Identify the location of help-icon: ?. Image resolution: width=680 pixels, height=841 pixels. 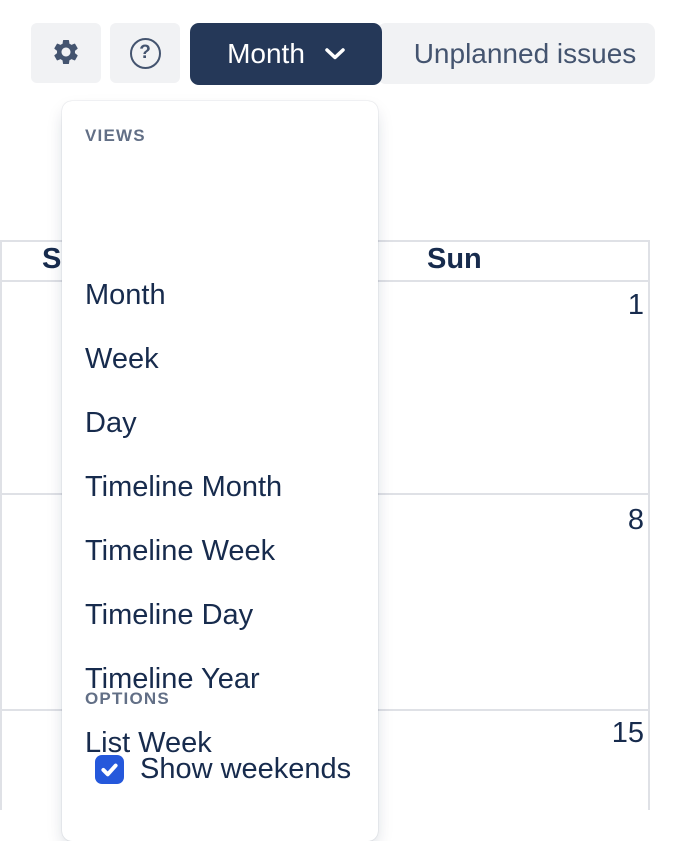
(145, 53).